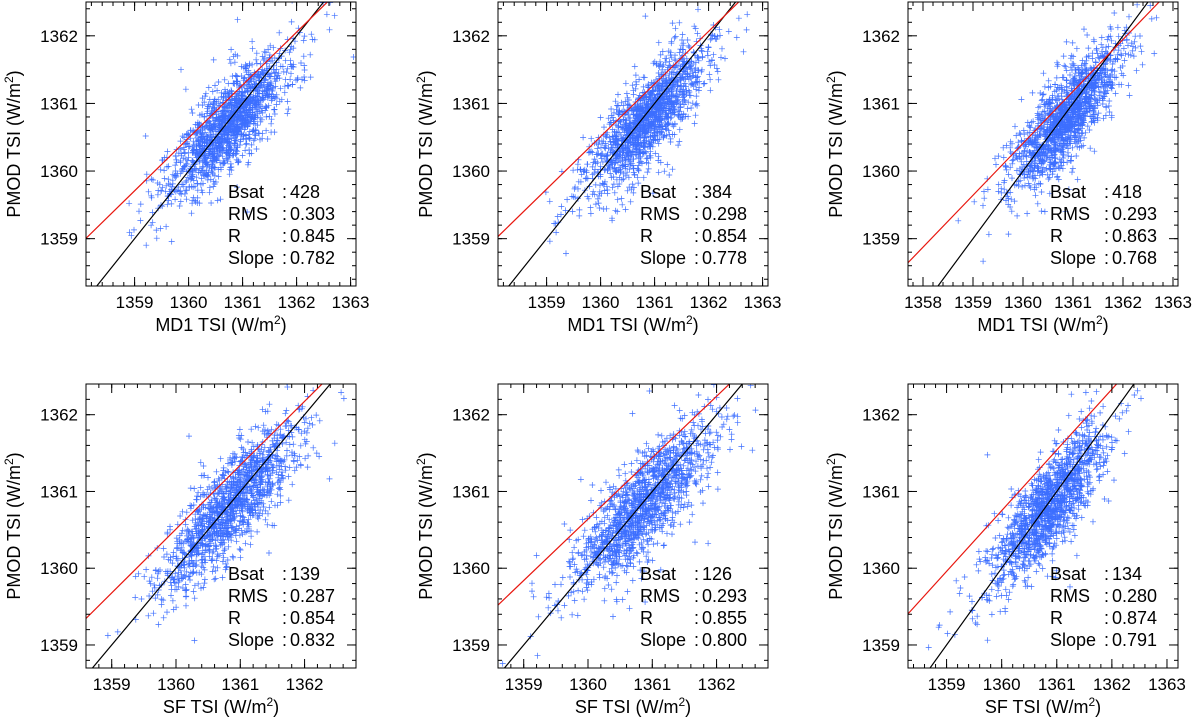 The image size is (1200, 718). What do you see at coordinates (1056, 236) in the screenshot?
I see `stat-label: R` at bounding box center [1056, 236].